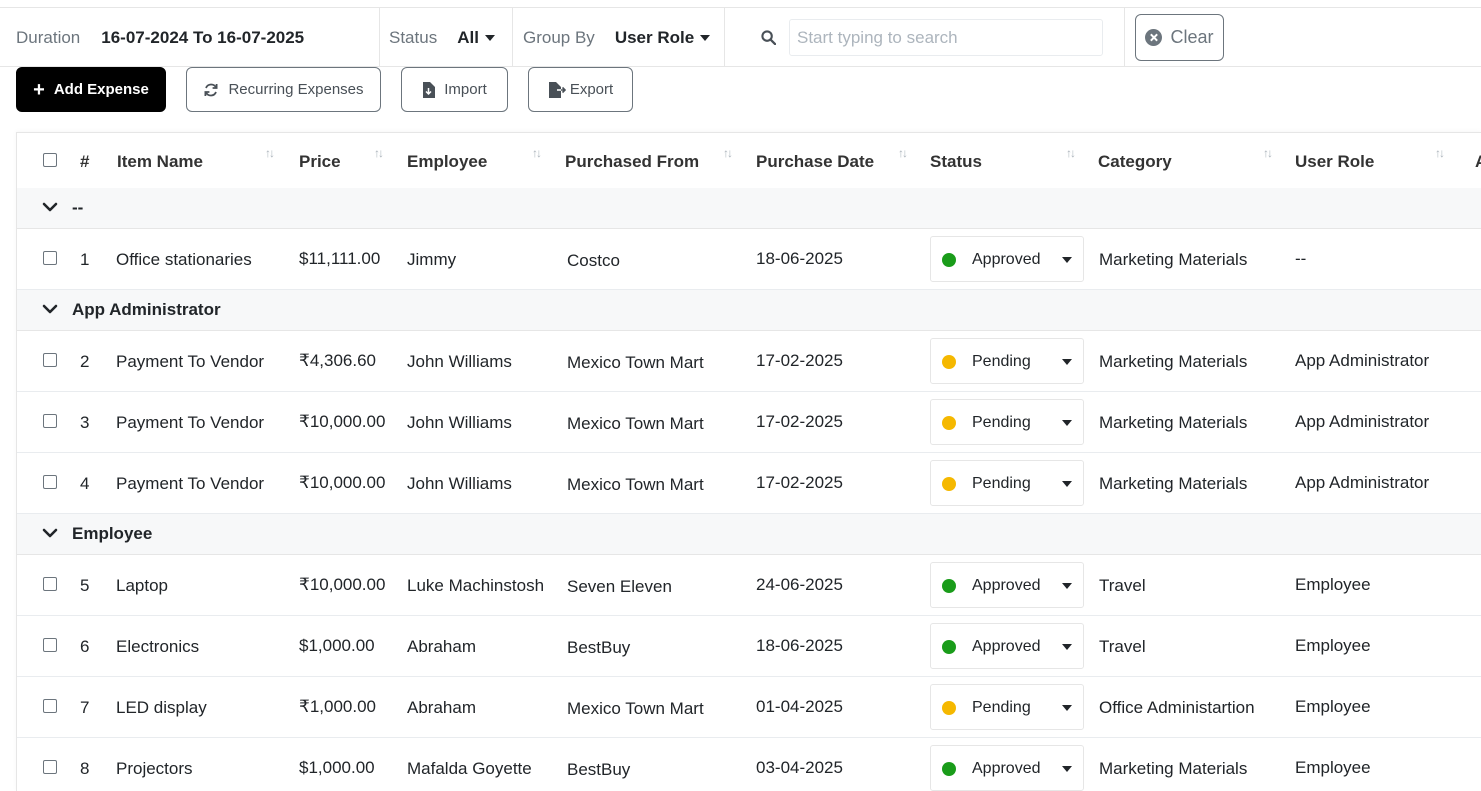 The height and width of the screenshot is (791, 1481). I want to click on cell-price: ₹4,306.60, so click(337, 360).